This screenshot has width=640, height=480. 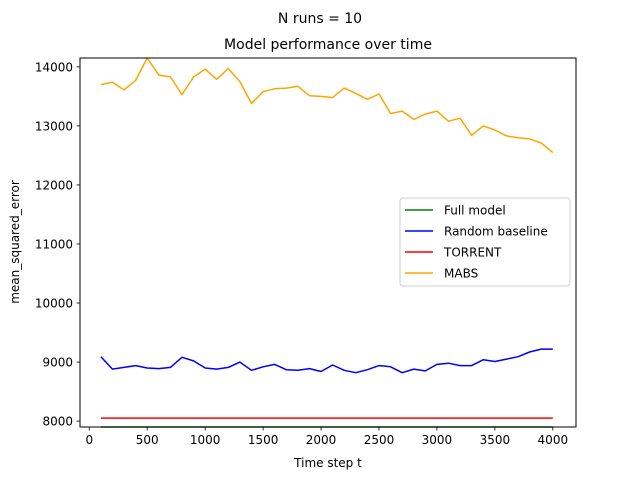 What do you see at coordinates (205, 440) in the screenshot?
I see `x-tick-label: 1000` at bounding box center [205, 440].